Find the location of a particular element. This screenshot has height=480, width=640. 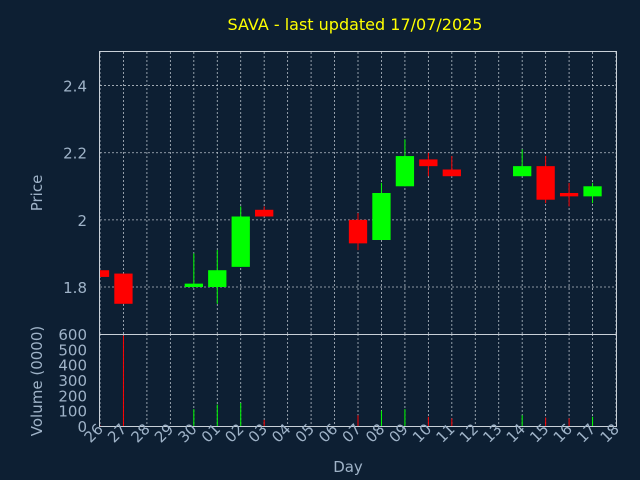

day-tick-label: 06 is located at coordinates (328, 433).